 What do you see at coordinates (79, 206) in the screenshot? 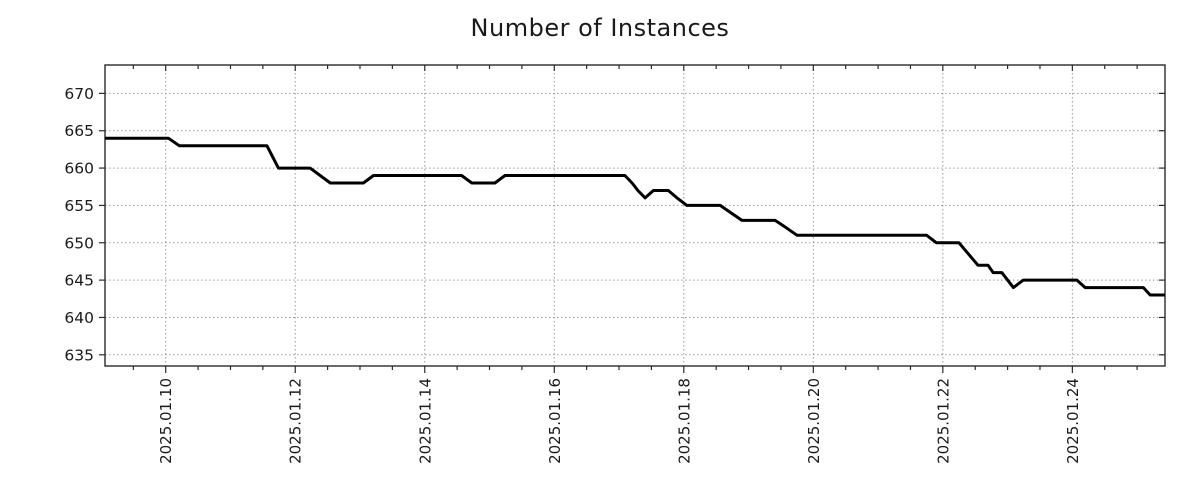
I see `y-tick-label: 655` at bounding box center [79, 206].